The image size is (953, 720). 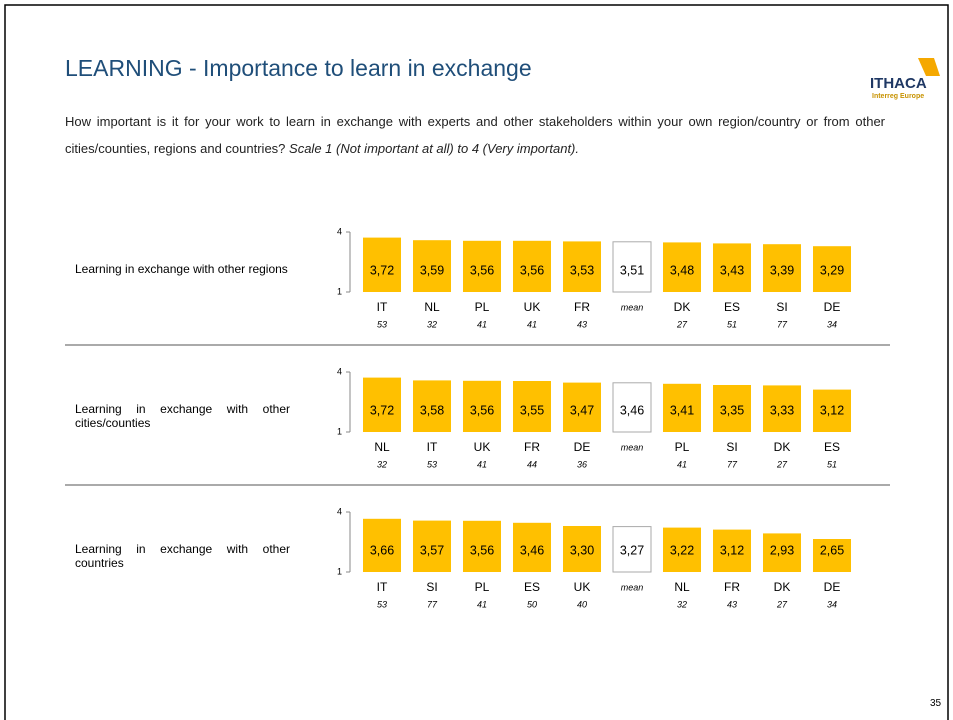 I want to click on value-label: 3,48, so click(x=682, y=270).